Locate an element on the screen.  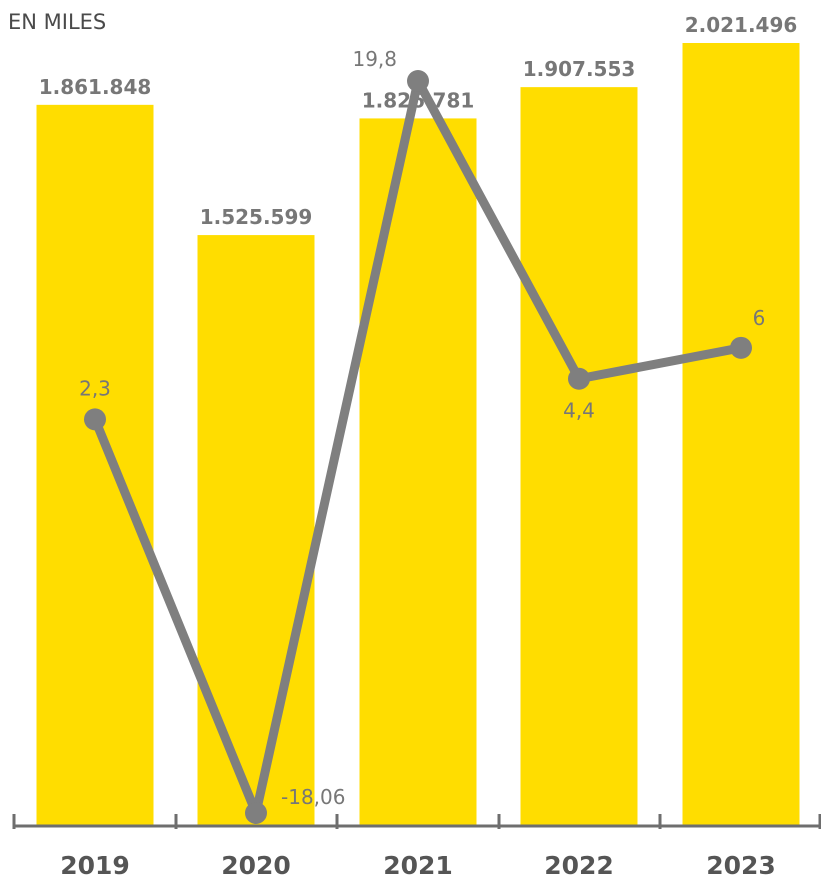
bar-2020 is located at coordinates (256, 530).